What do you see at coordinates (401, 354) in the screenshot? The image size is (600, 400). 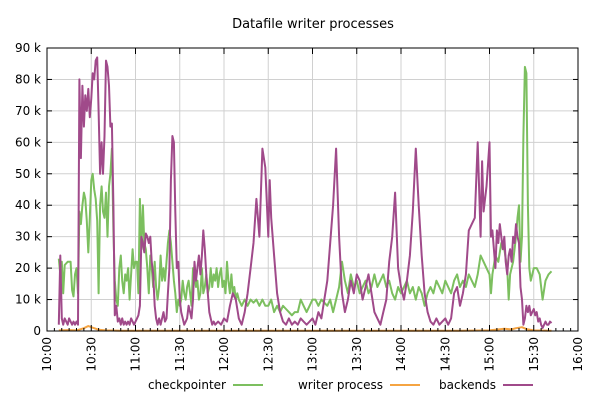 I see `x-tick-label: 14:00` at bounding box center [401, 354].